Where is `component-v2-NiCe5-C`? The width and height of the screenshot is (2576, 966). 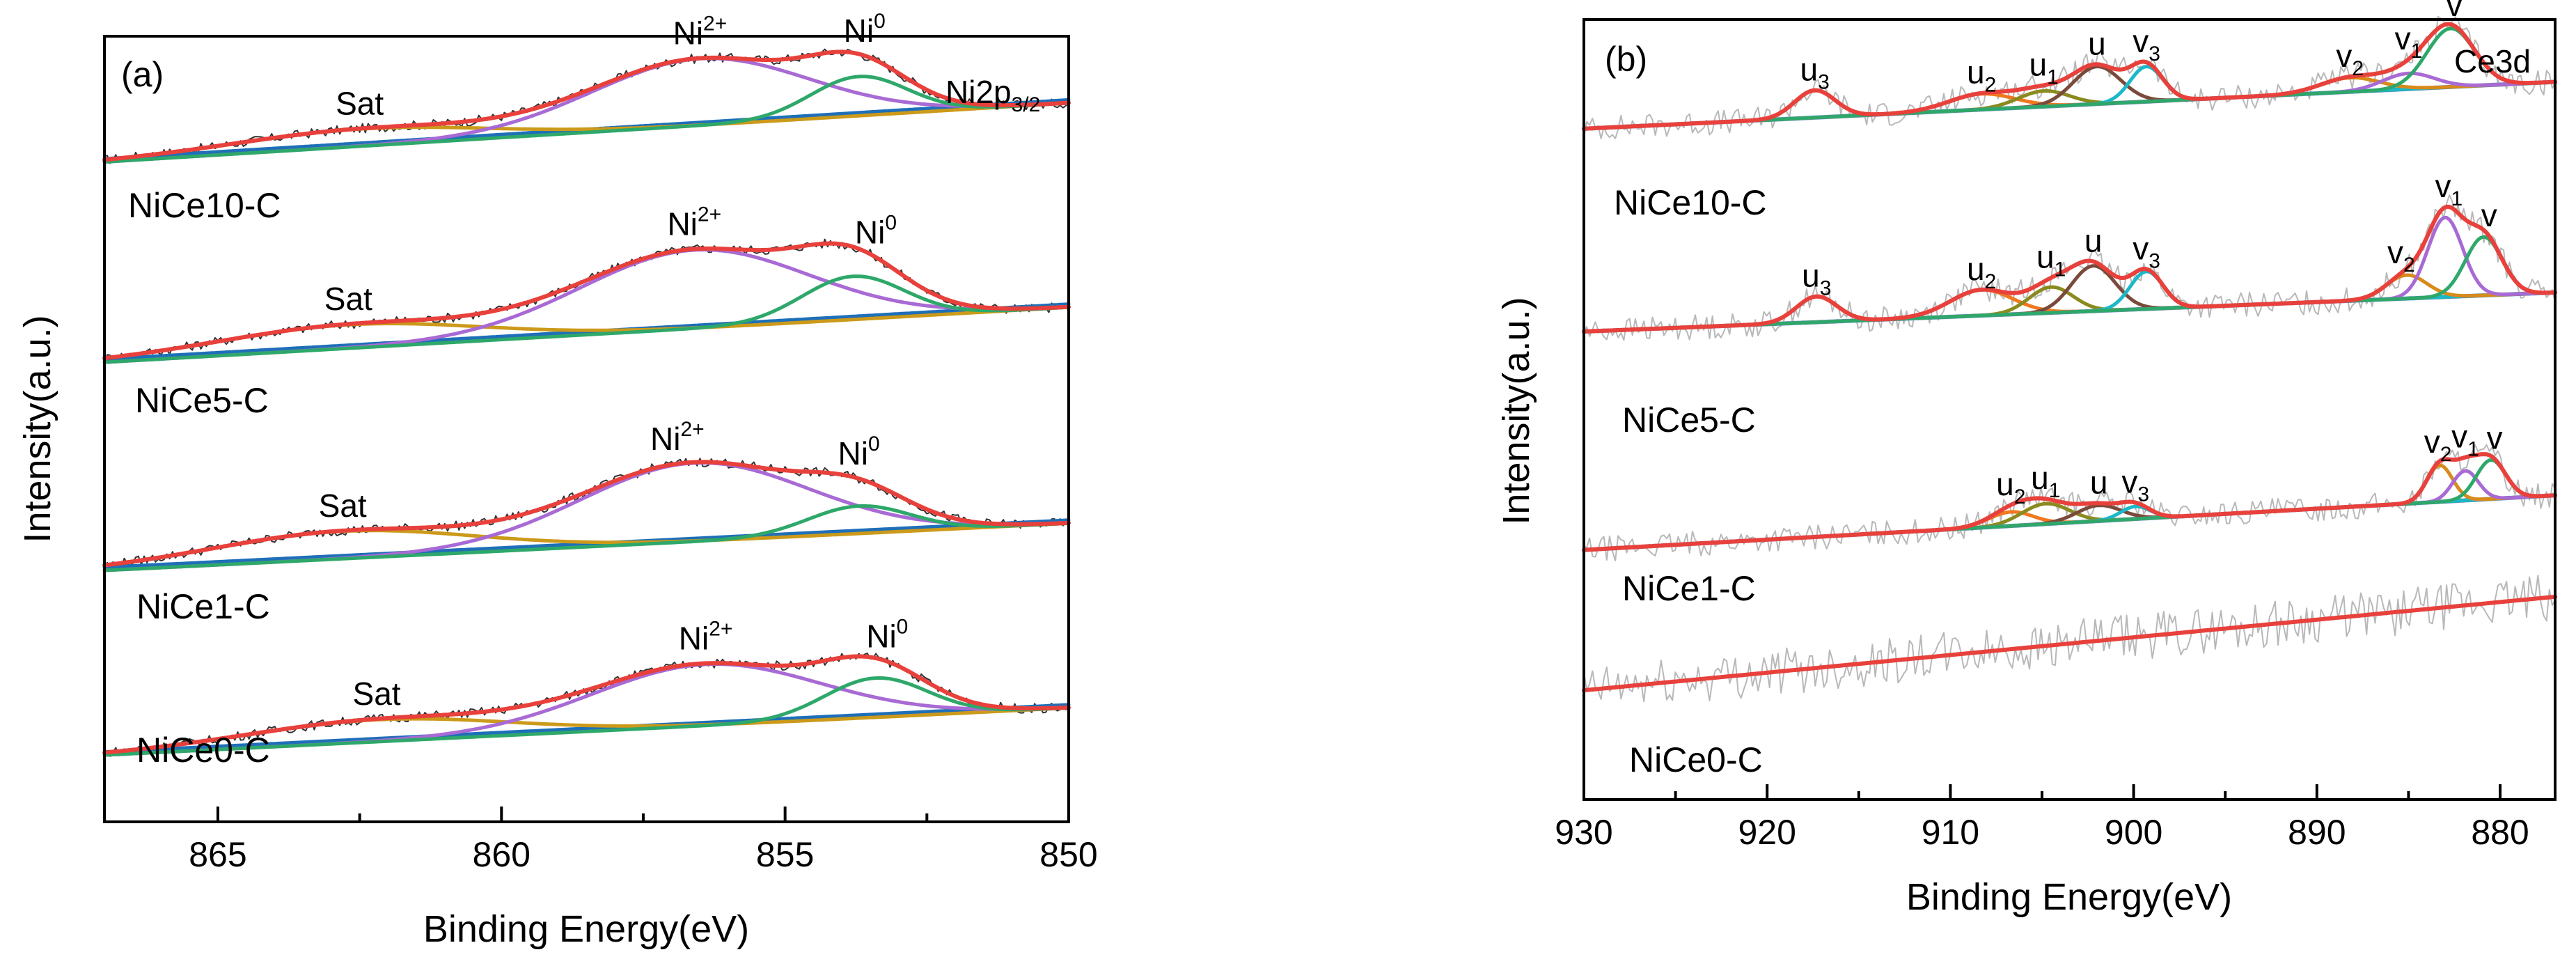 component-v2-NiCe5-C is located at coordinates (2069, 303).